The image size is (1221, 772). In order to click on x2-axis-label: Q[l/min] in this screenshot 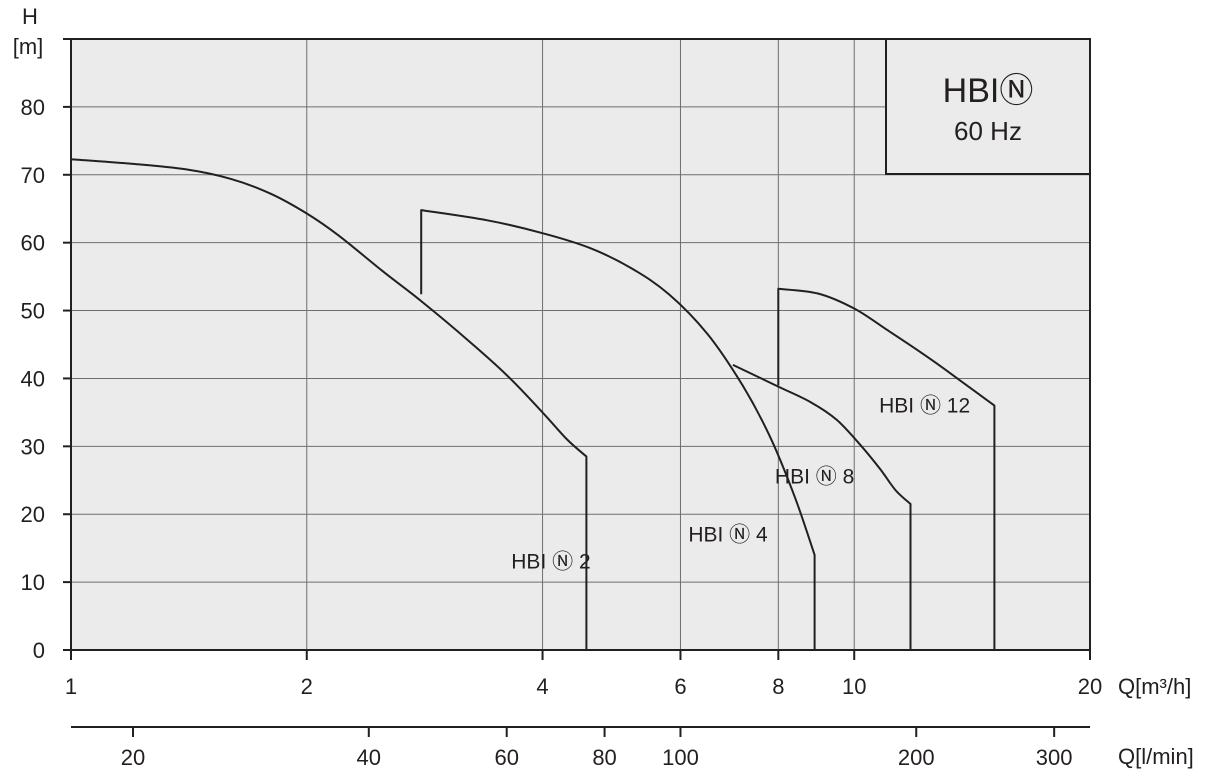, I will do `click(1156, 756)`.